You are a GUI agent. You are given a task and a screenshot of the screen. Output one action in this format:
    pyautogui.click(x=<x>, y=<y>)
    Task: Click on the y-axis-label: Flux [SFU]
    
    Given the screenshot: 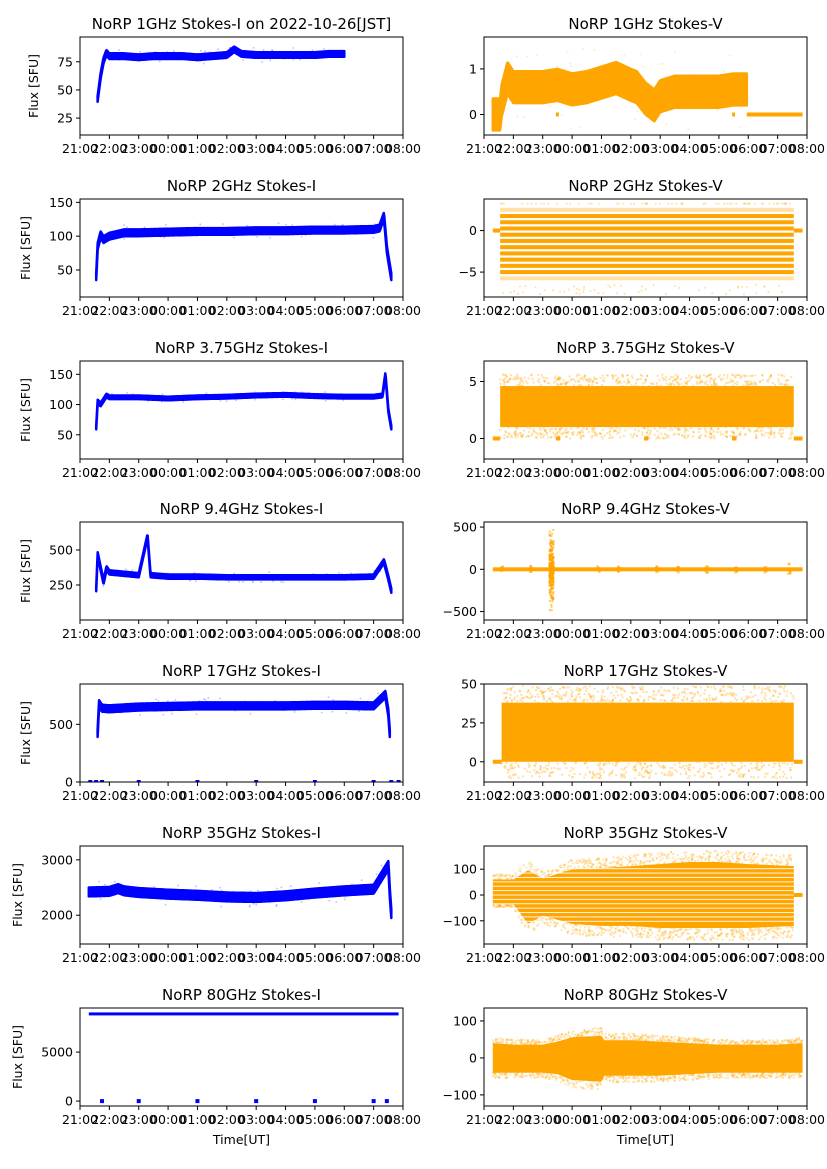 What is the action you would take?
    pyautogui.click(x=25, y=410)
    